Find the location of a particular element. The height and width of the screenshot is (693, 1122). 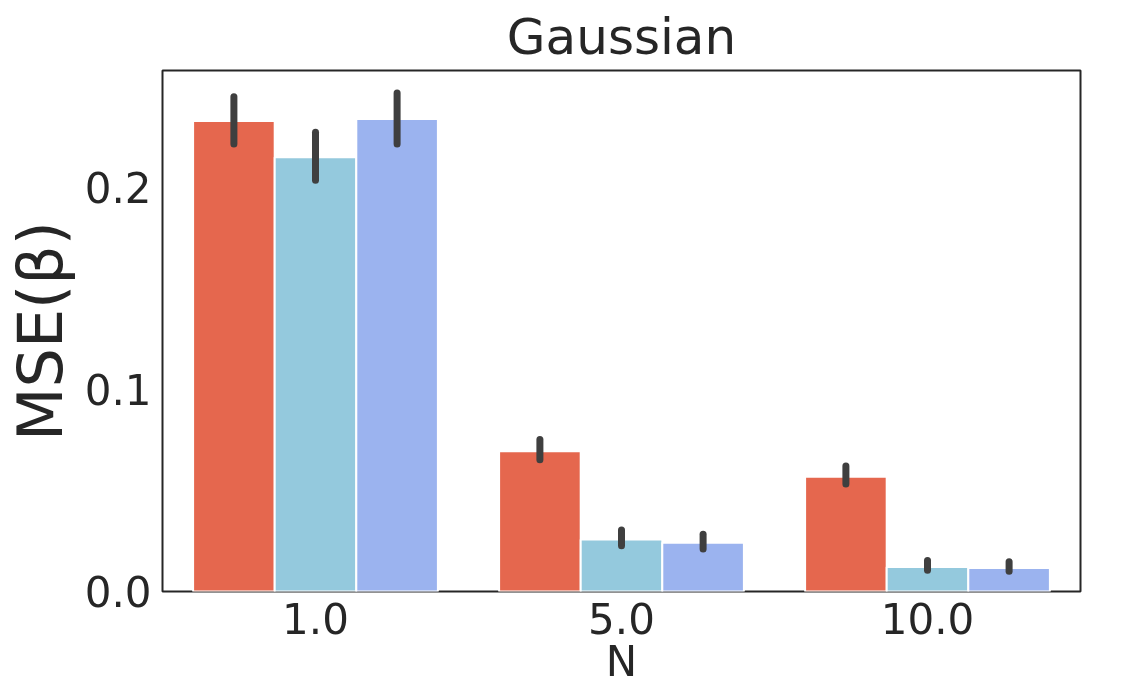

x-tick-label: 1.0 is located at coordinates (315, 619).